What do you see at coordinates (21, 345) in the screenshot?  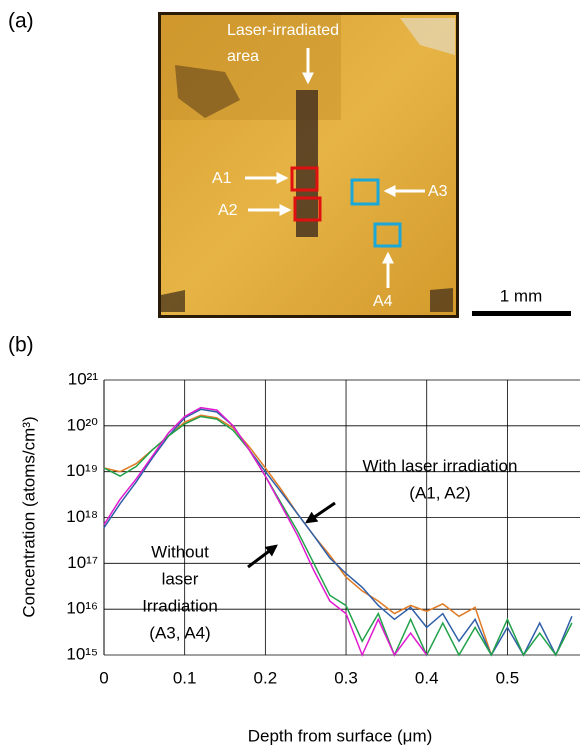 I see `panel-label: (b)` at bounding box center [21, 345].